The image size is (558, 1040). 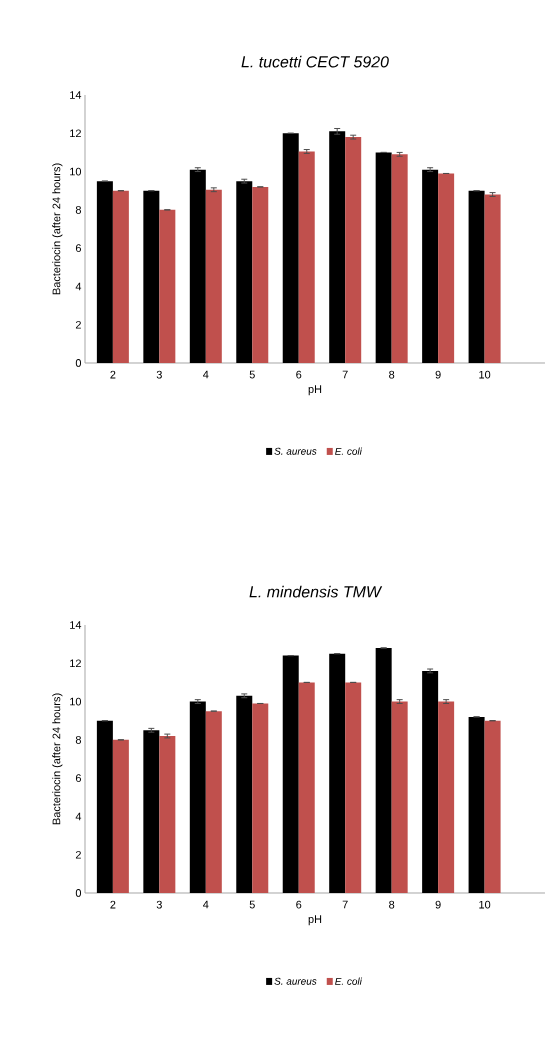 What do you see at coordinates (315, 61) in the screenshot?
I see `chart-title: L. tucetti CECT 5920` at bounding box center [315, 61].